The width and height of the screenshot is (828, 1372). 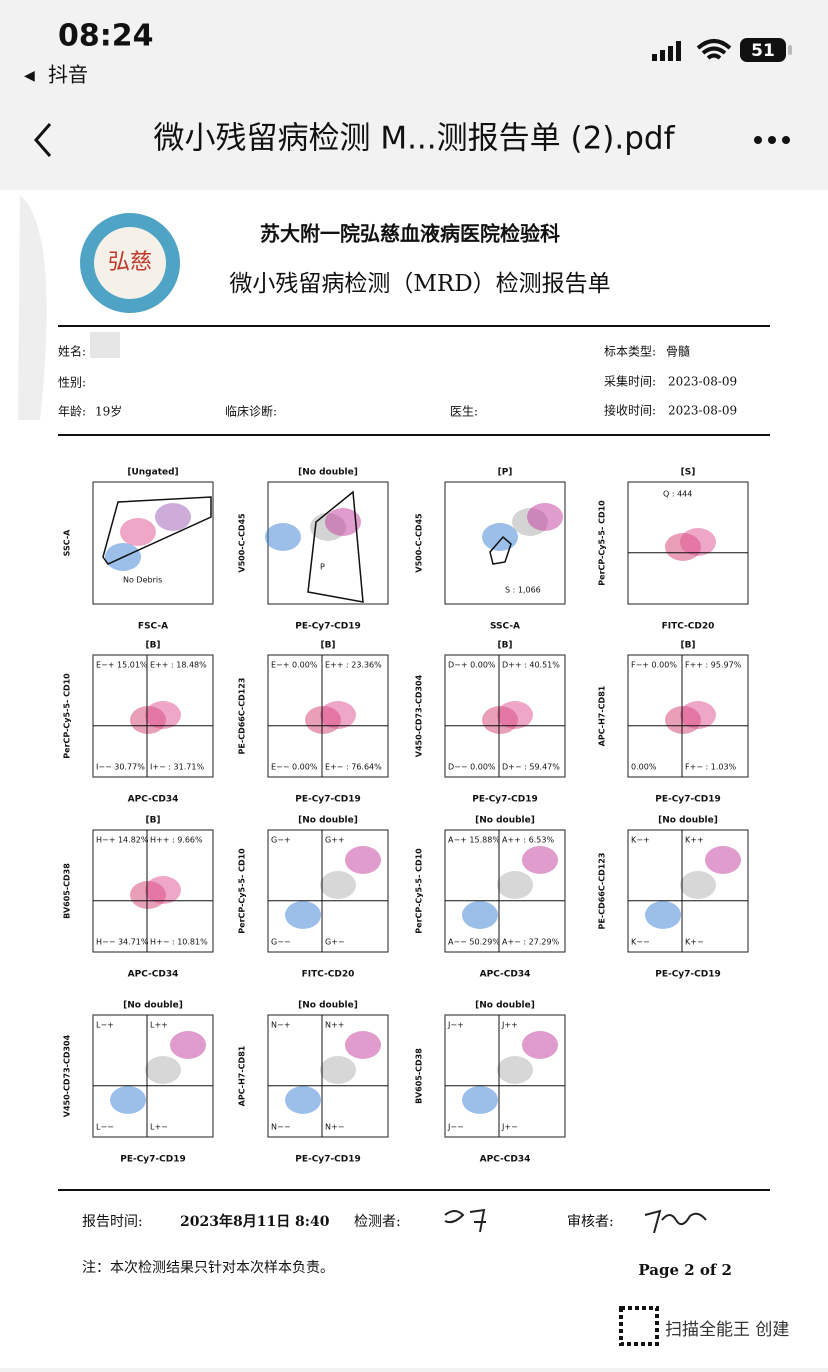 I want to click on plot-title: [Ungated], so click(x=152, y=473).